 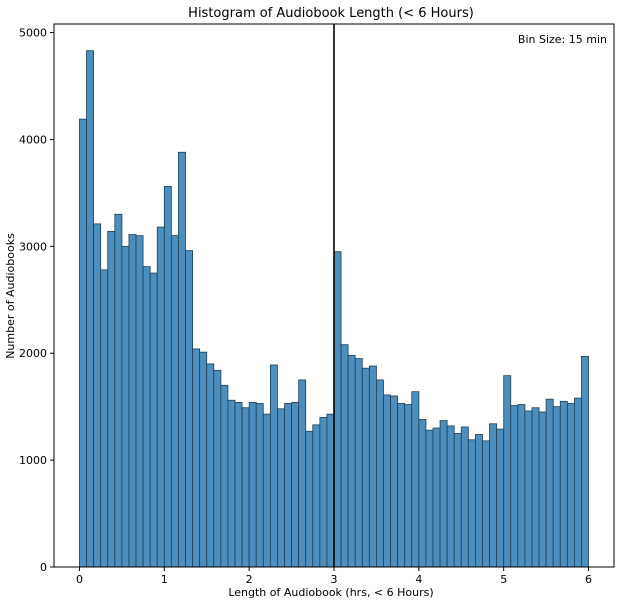 What do you see at coordinates (79, 579) in the screenshot?
I see `x-tick-label: 0` at bounding box center [79, 579].